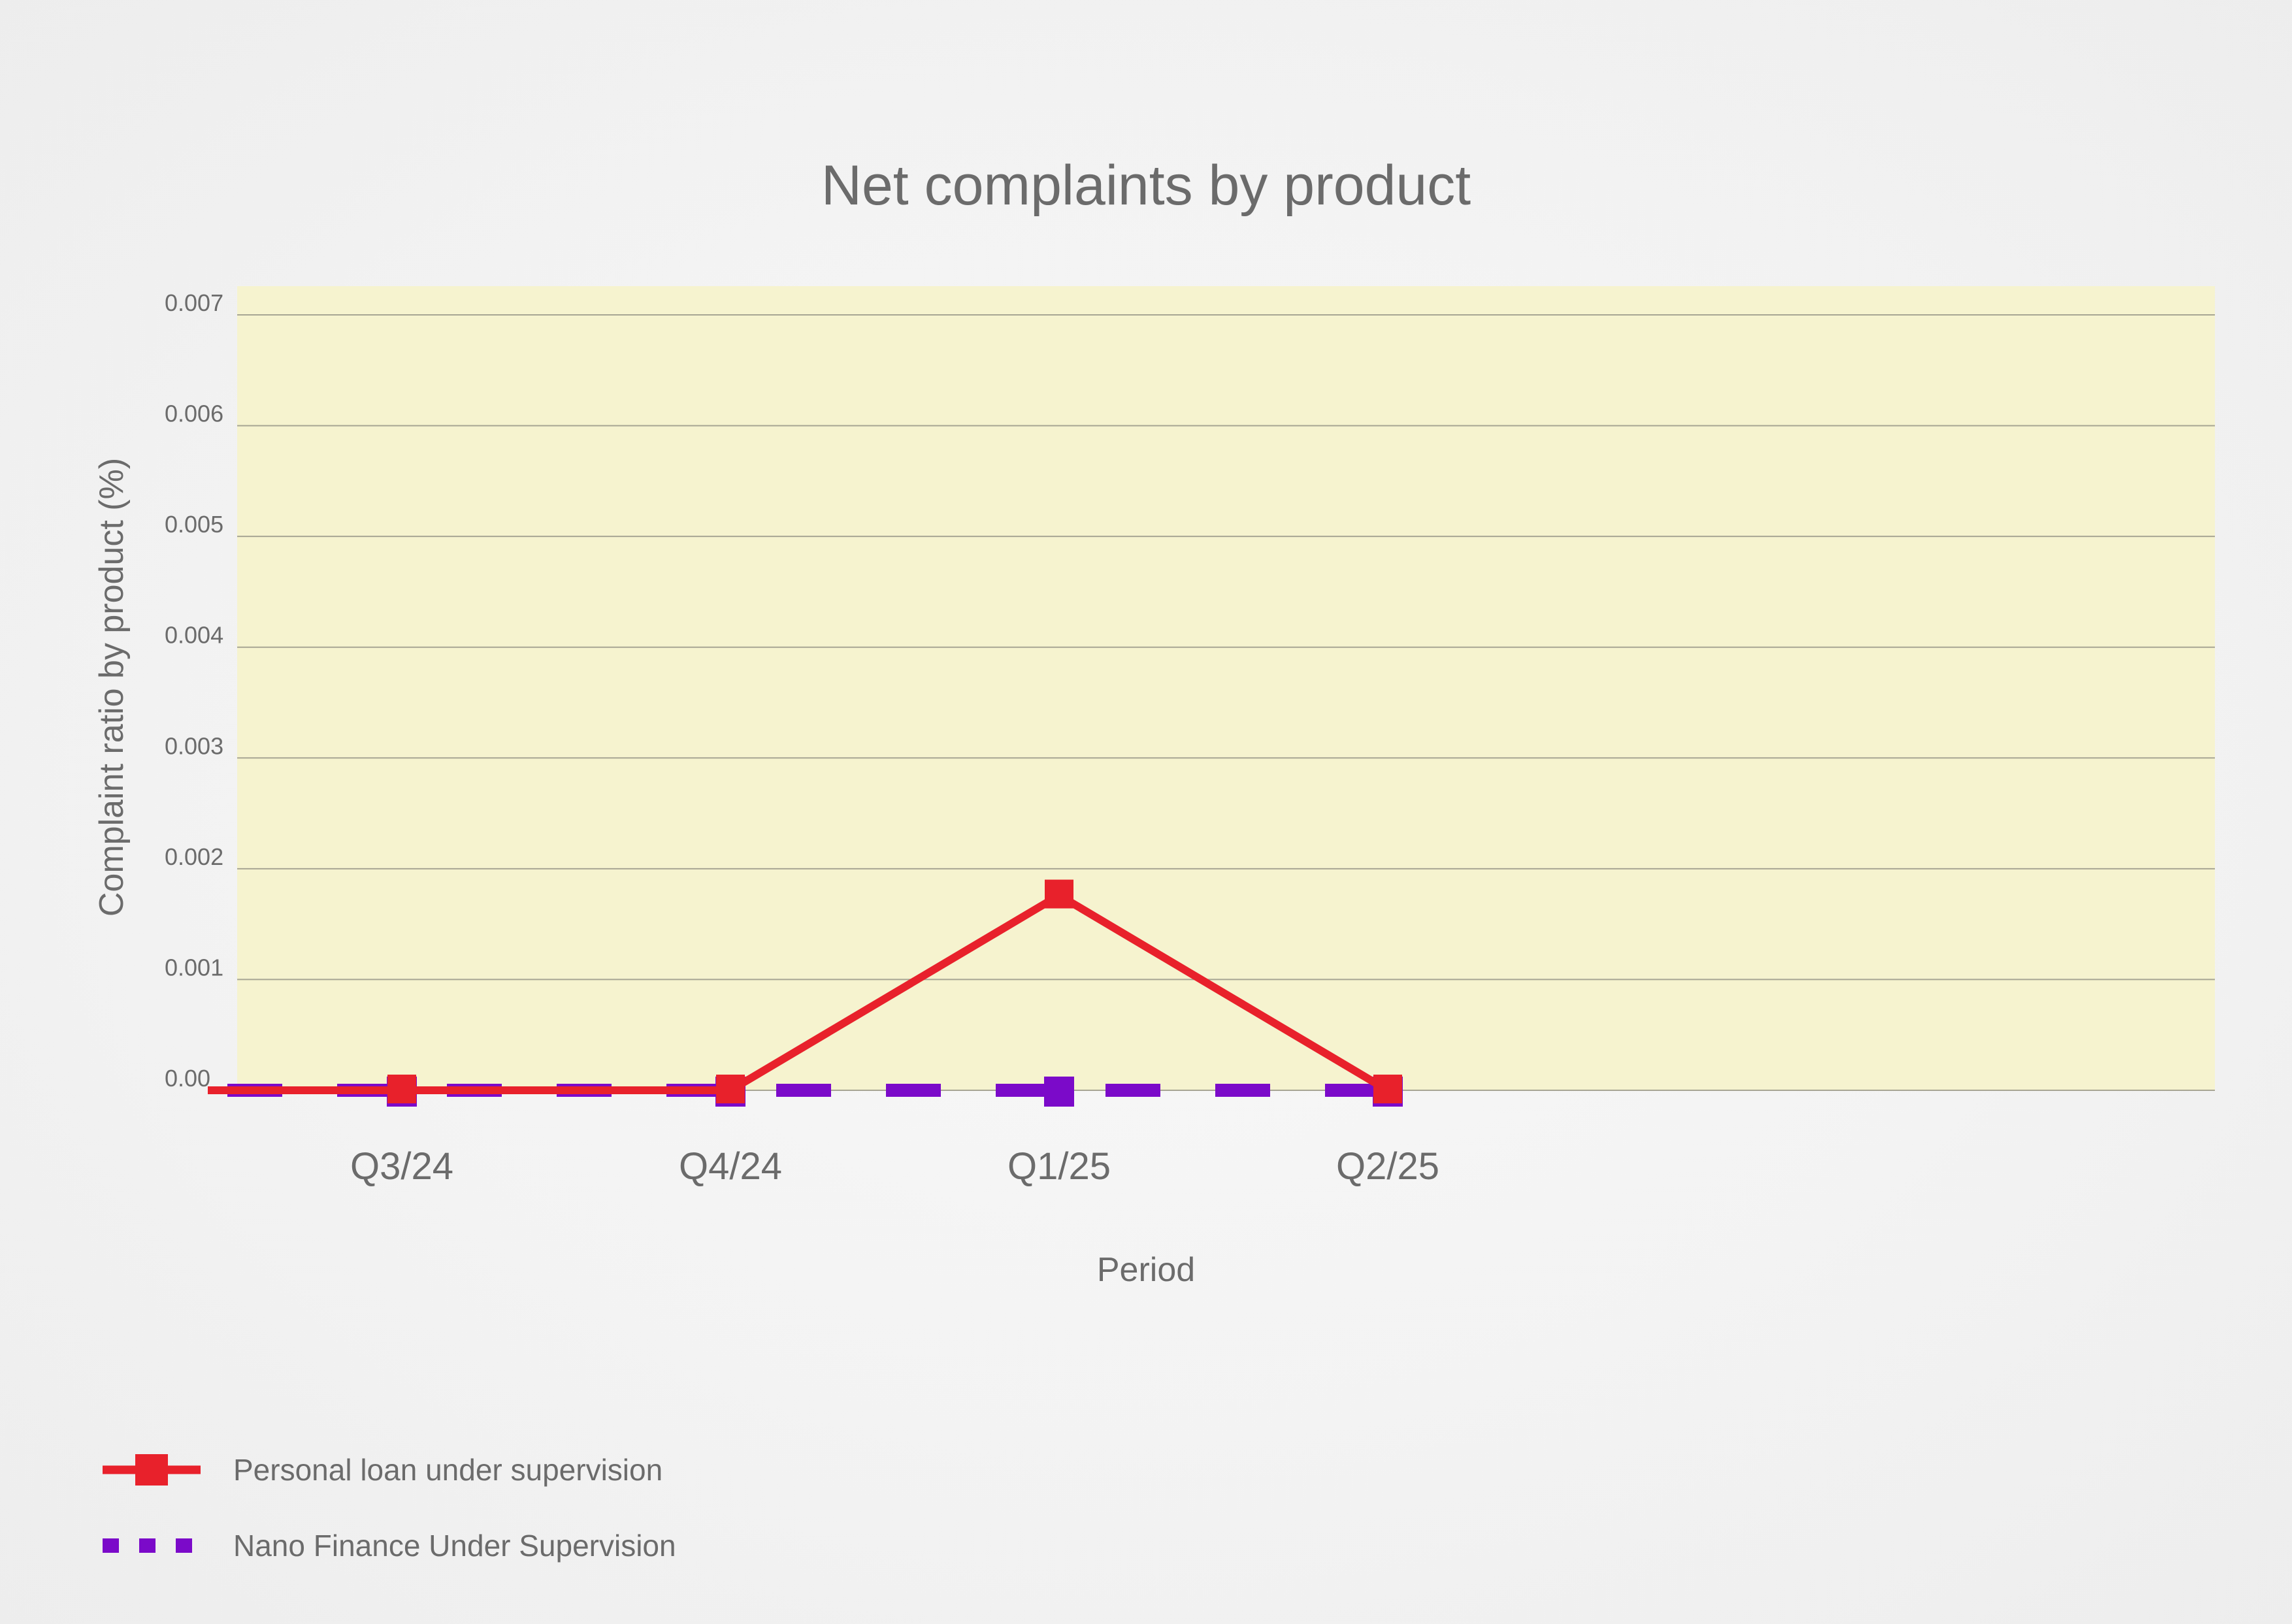 The height and width of the screenshot is (1624, 2292). What do you see at coordinates (194, 413) in the screenshot?
I see `y-tick-label: 0.006` at bounding box center [194, 413].